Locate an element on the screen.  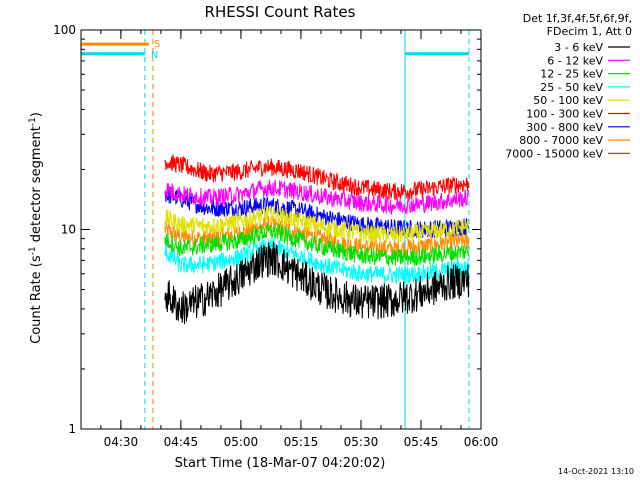
legend-header-line-2: FDecim 1, Att 0 is located at coordinates (589, 31).